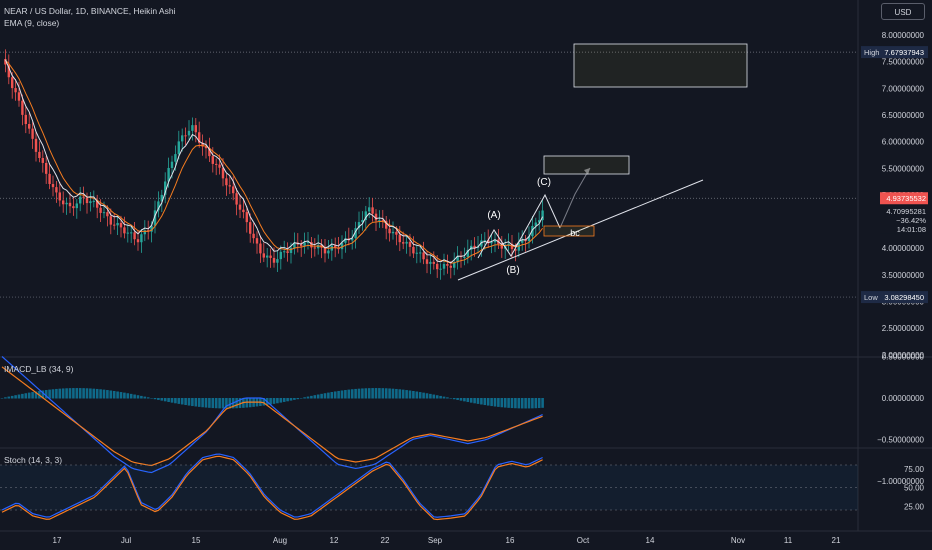  I want to click on macd-tick-label: −1.00000000, so click(900, 481).